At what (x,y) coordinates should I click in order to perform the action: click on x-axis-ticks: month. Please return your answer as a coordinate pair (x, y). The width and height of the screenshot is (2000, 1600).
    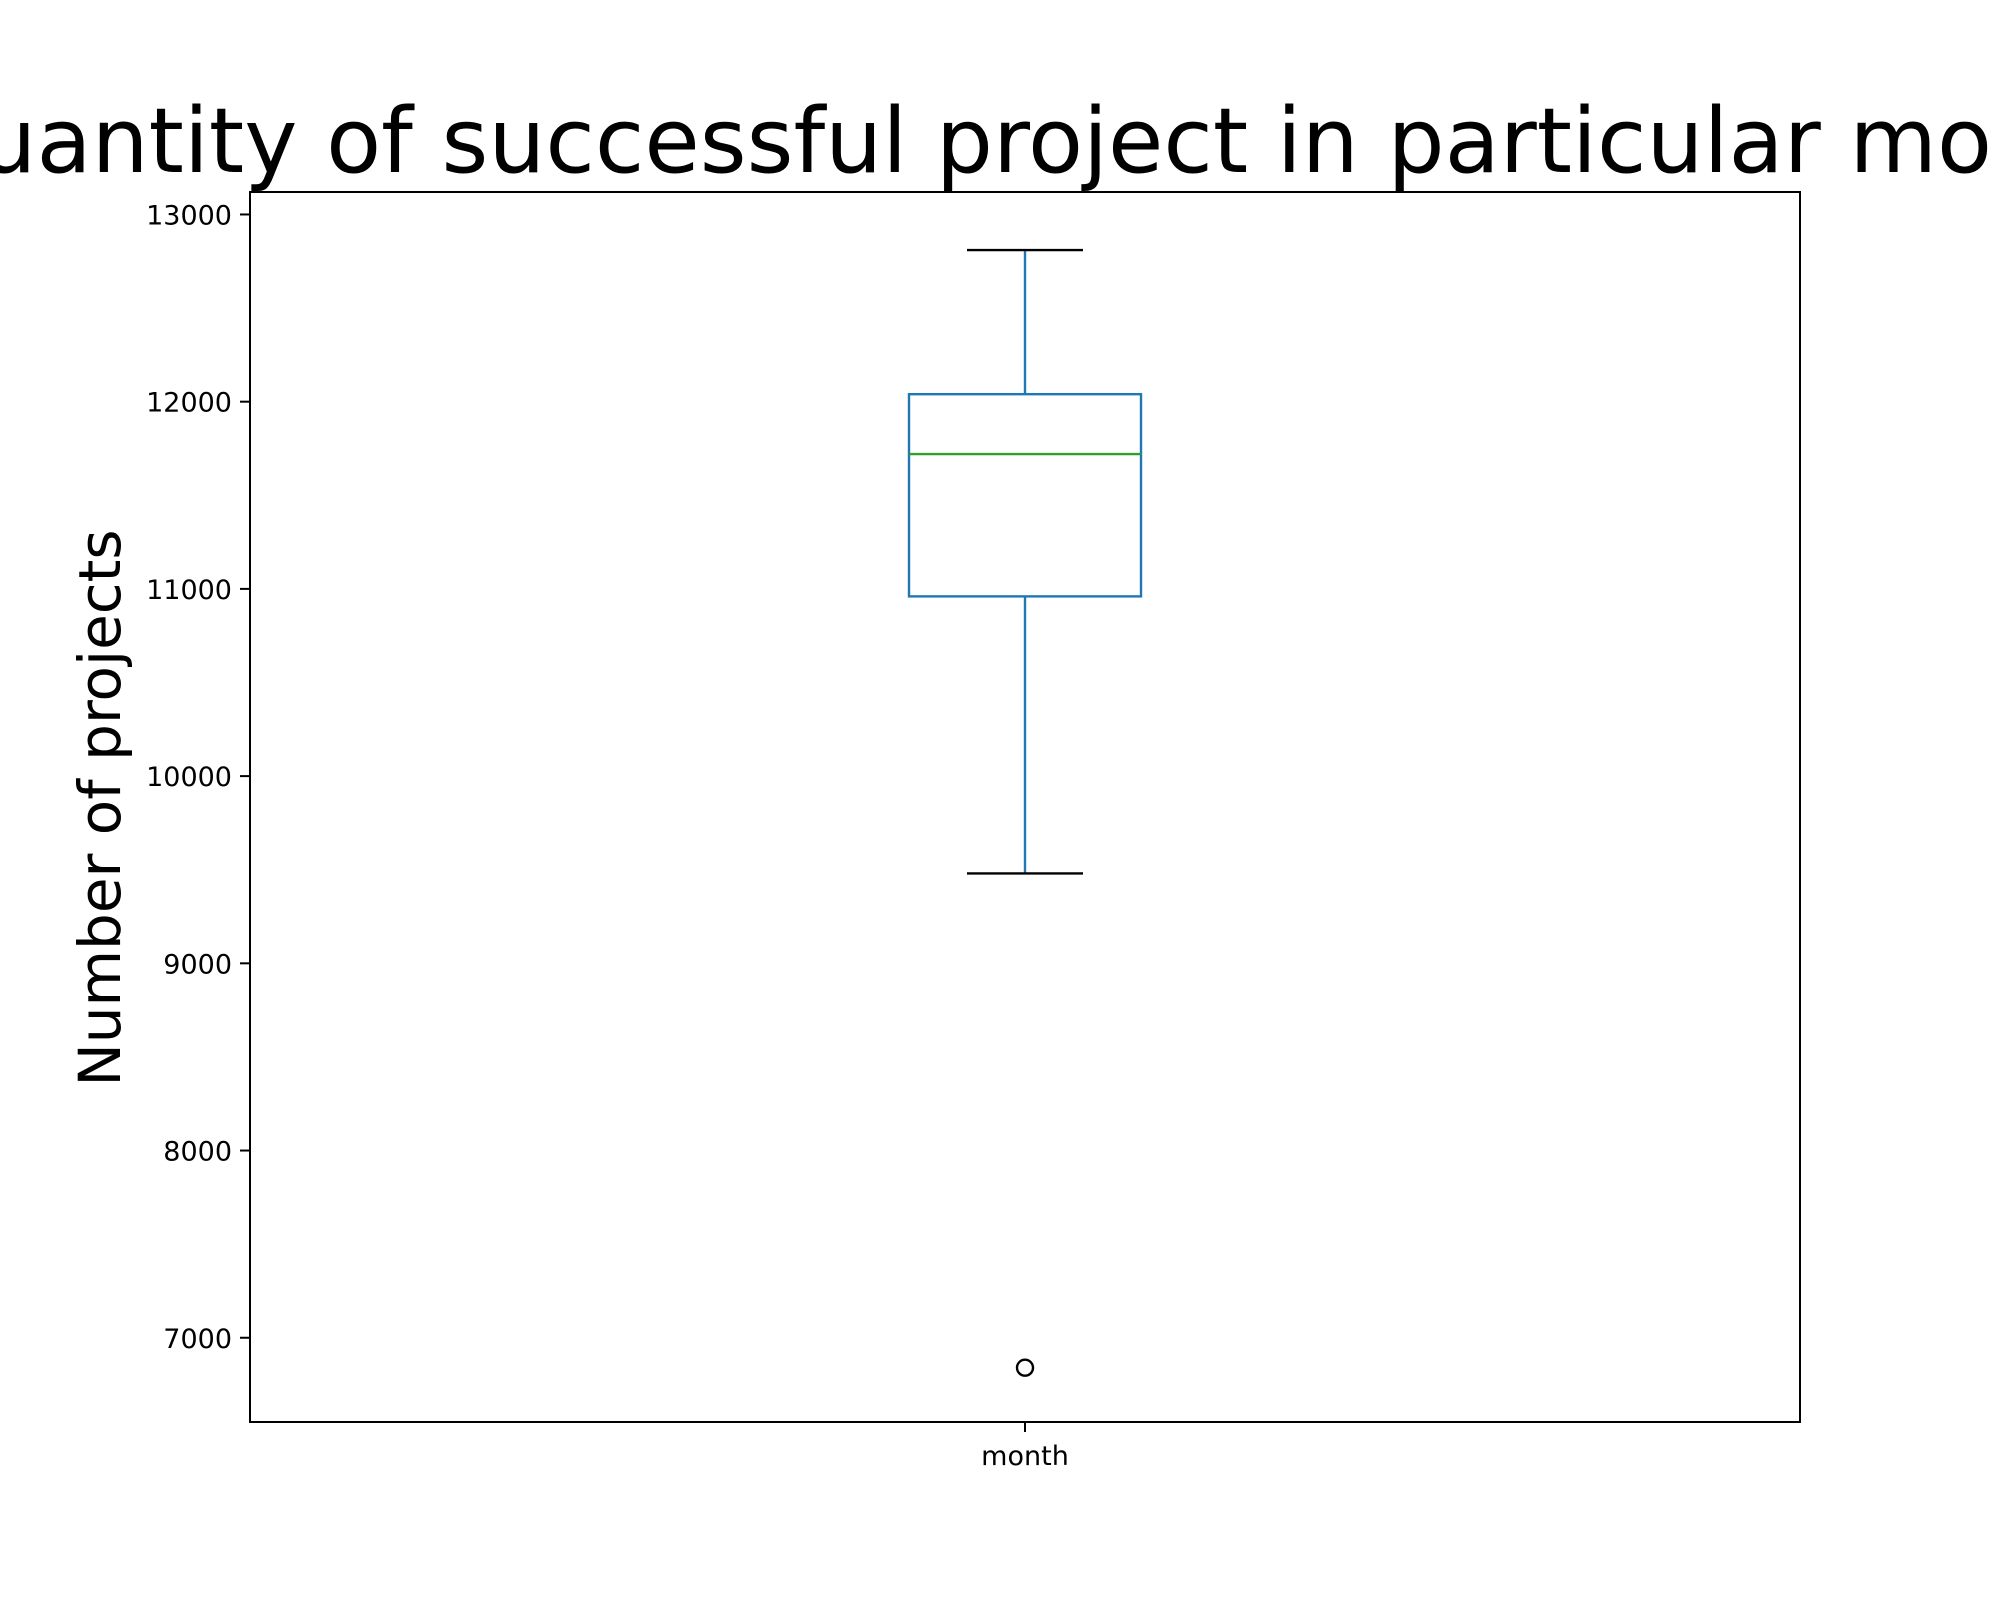
    Looking at the image, I should click on (1025, 1447).